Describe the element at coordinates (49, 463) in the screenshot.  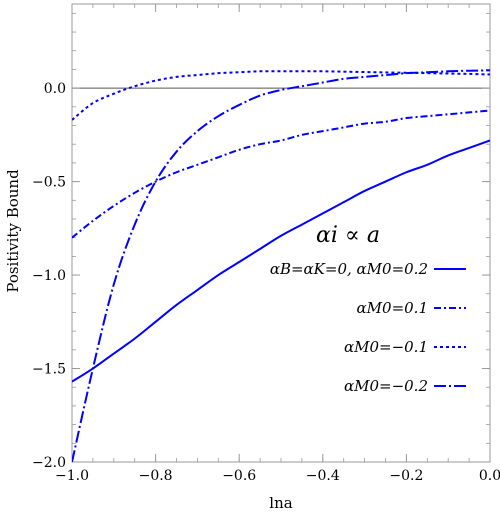
I see `y-tick-label: −2.0` at that location.